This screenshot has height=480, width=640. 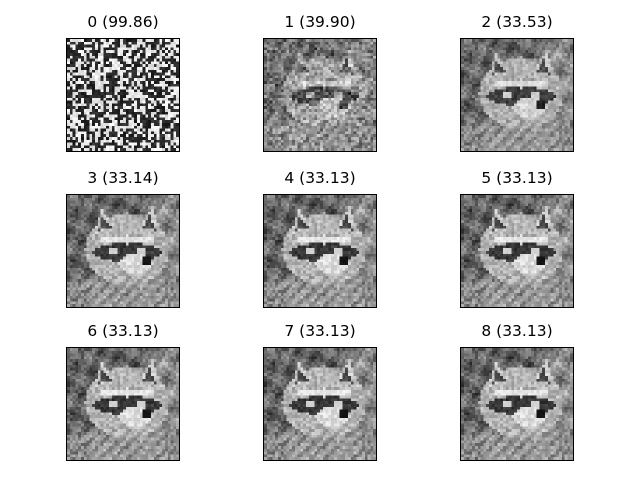 What do you see at coordinates (517, 331) in the screenshot?
I see `panel-title: 8 (33.13)` at bounding box center [517, 331].